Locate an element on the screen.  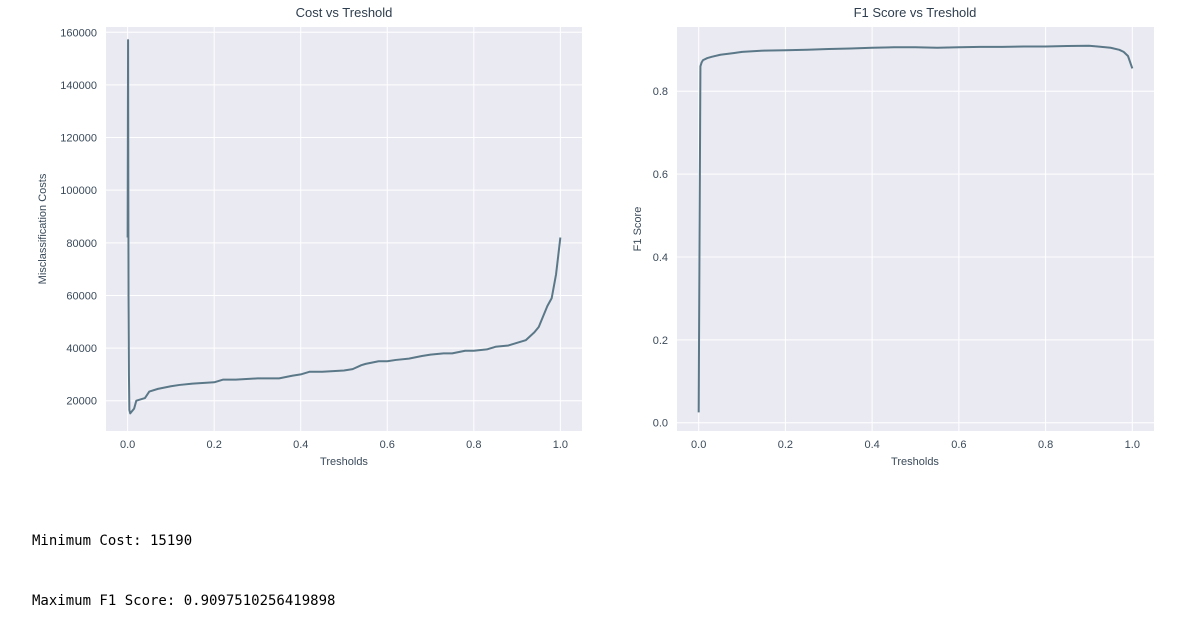
f1-y-axis-label: F1 Score is located at coordinates (638, 229).